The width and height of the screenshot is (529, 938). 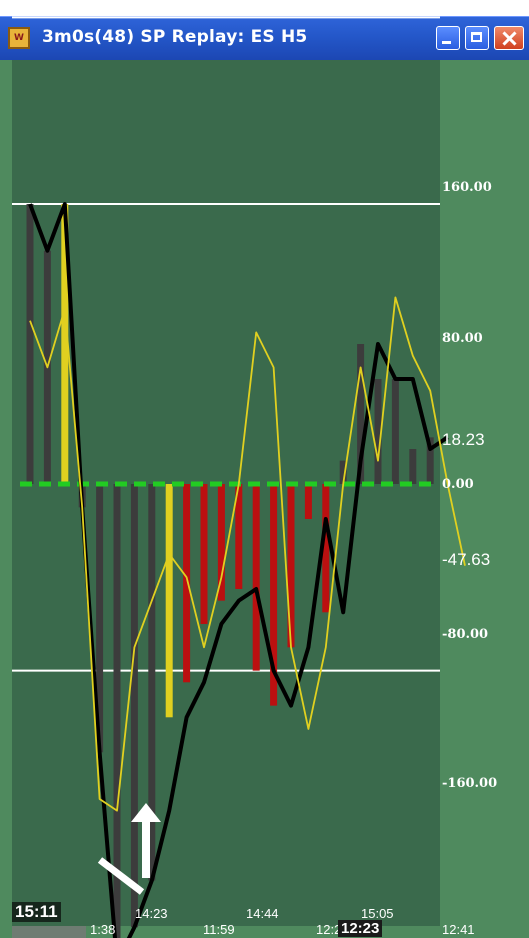 I want to click on price-label: 80.00, so click(x=462, y=338).